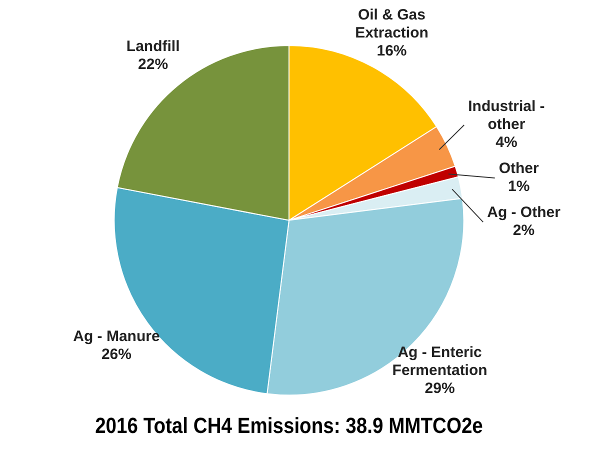 This screenshot has height=454, width=608. I want to click on data-label: 4%, so click(507, 143).